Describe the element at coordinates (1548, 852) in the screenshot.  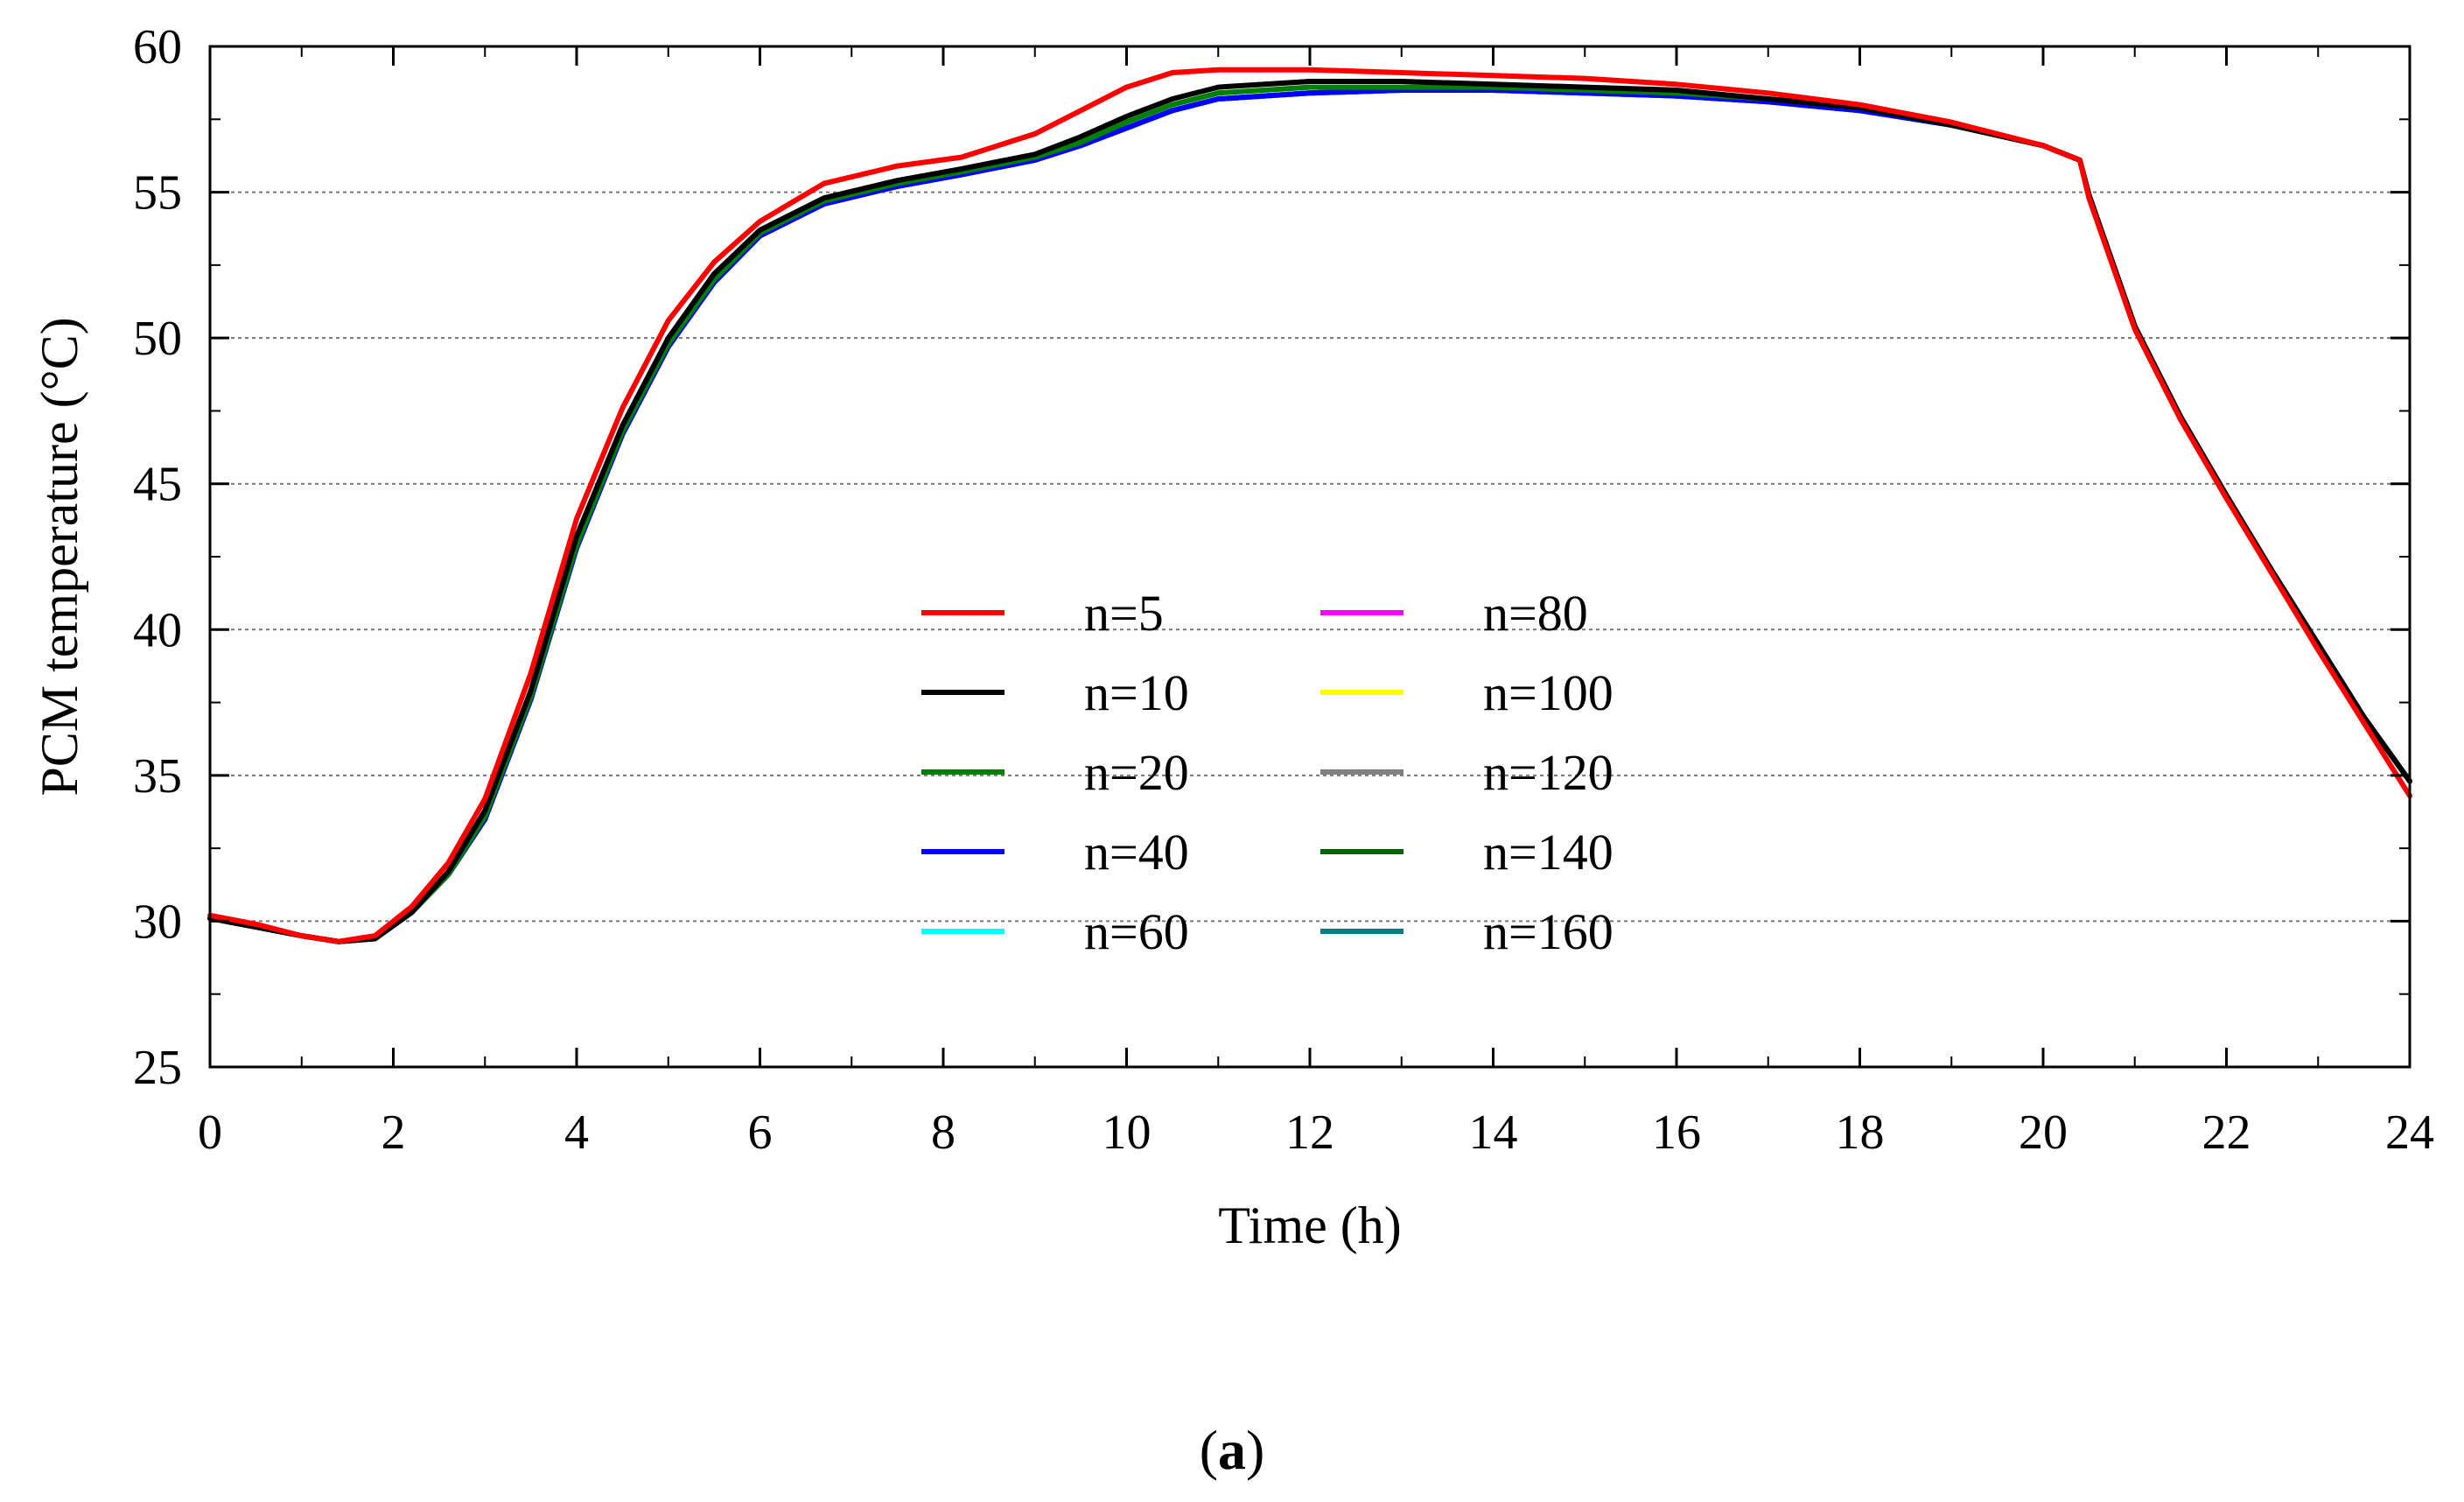
I see `legend-label-n-140: n=140` at that location.